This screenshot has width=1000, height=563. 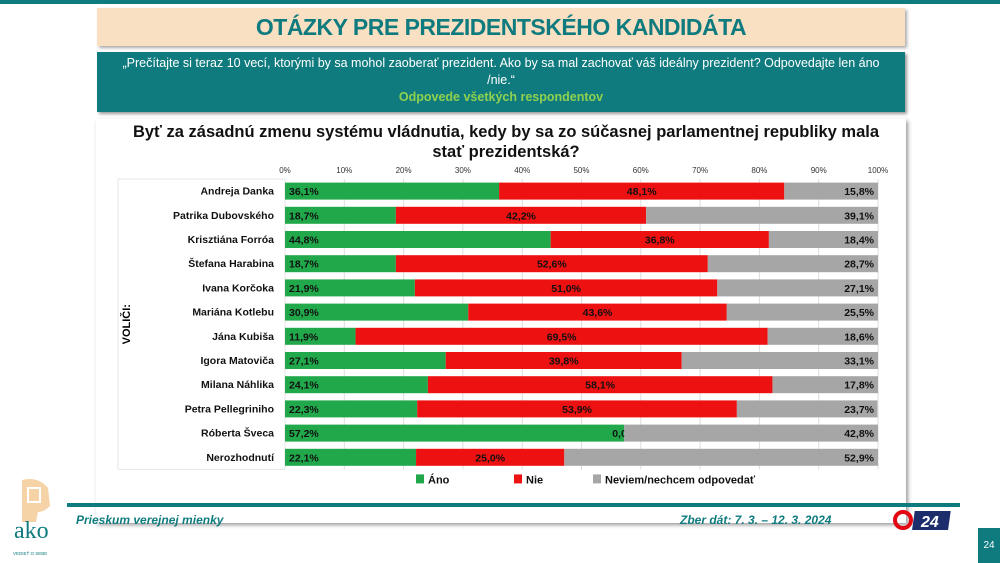 What do you see at coordinates (404, 170) in the screenshot?
I see `x-tick-label: 20%` at bounding box center [404, 170].